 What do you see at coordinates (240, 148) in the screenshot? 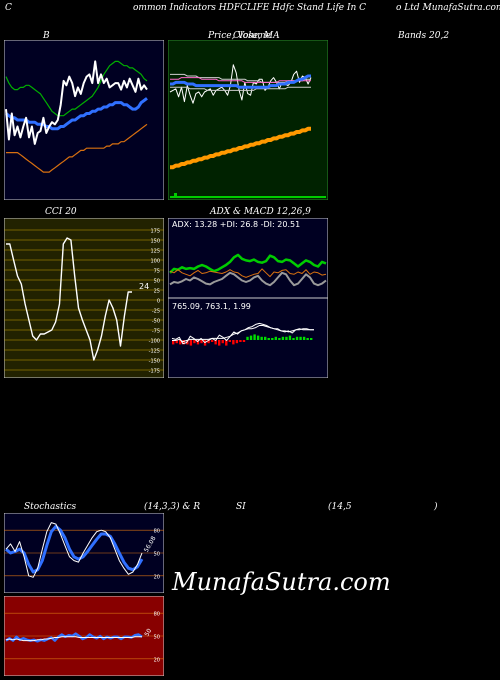
I see `ma-orange-line` at bounding box center [240, 148].